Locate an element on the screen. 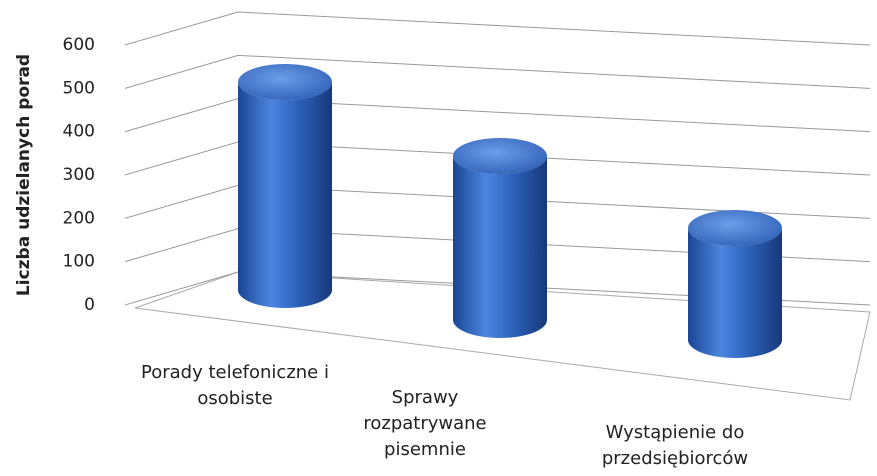  y-tick-label: 400 is located at coordinates (79, 132).